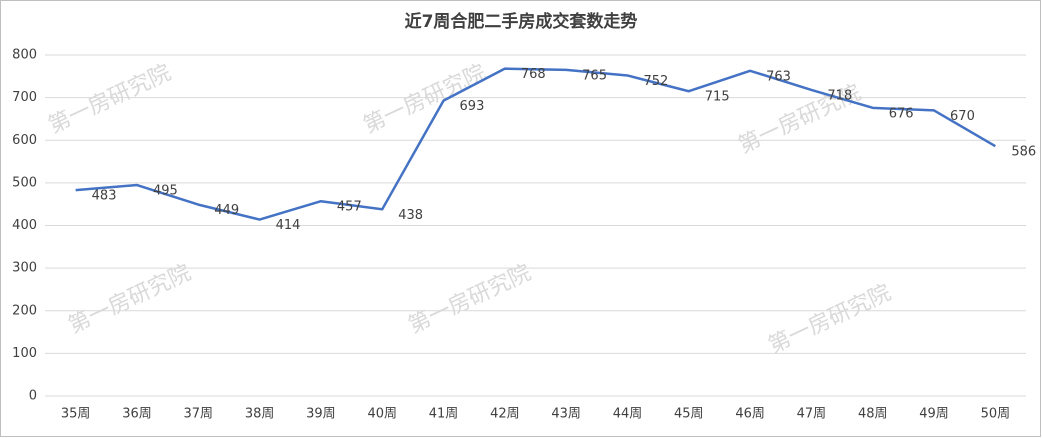  I want to click on y-tick-label: 500, so click(24, 182).